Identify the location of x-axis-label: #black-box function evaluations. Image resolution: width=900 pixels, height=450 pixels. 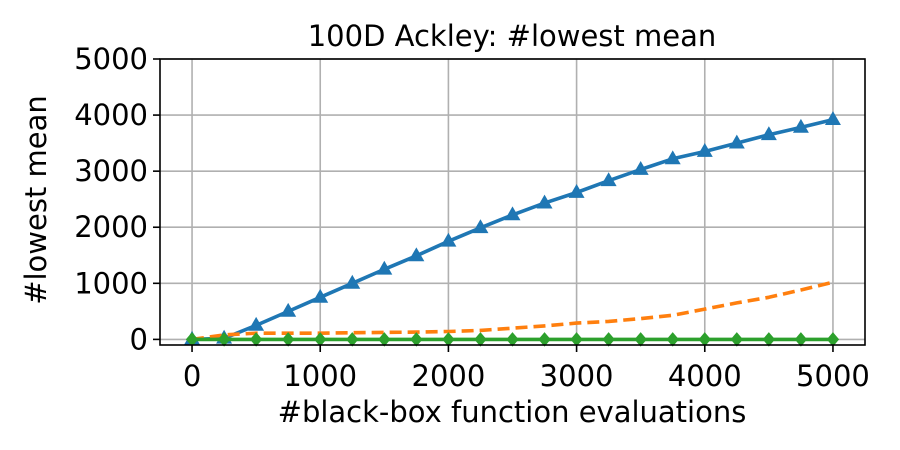
(512, 412).